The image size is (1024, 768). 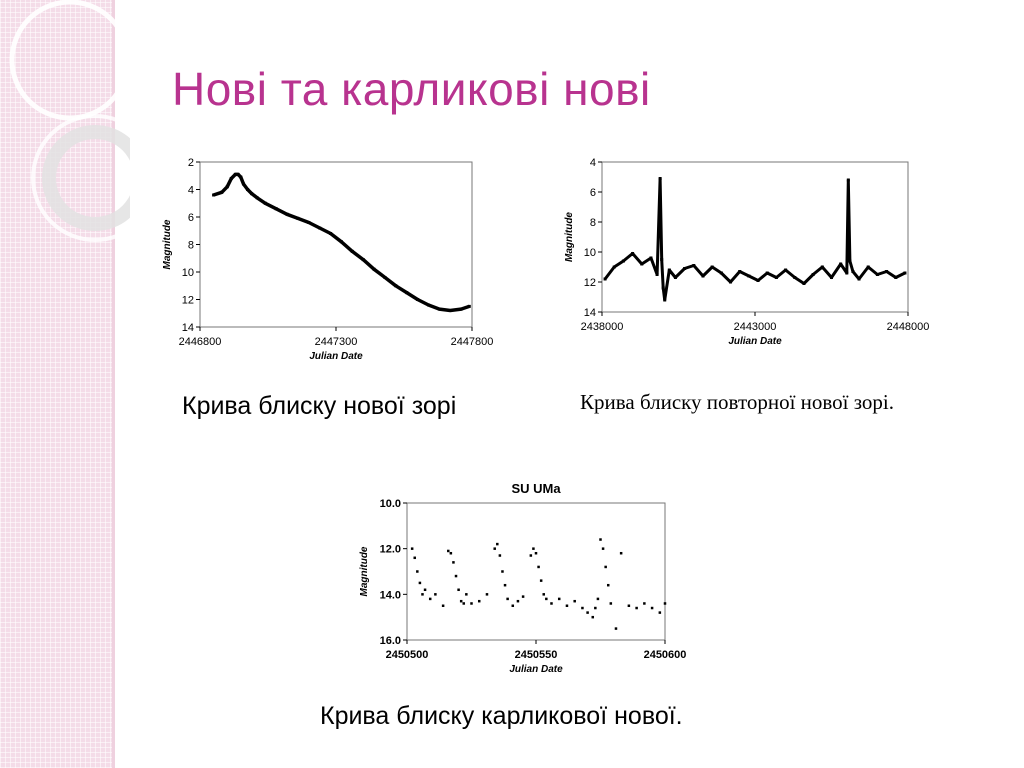 What do you see at coordinates (390, 595) in the screenshot?
I see `y-tick-label: 14.0` at bounding box center [390, 595].